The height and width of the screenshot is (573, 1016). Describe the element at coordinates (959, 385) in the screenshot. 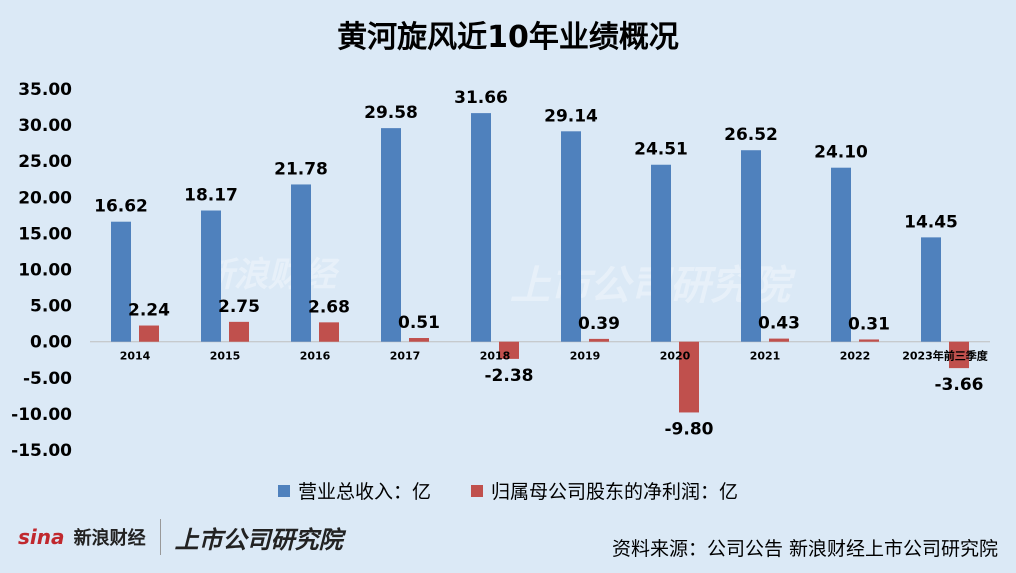

I see `net-profit-data-label: -3.66` at that location.